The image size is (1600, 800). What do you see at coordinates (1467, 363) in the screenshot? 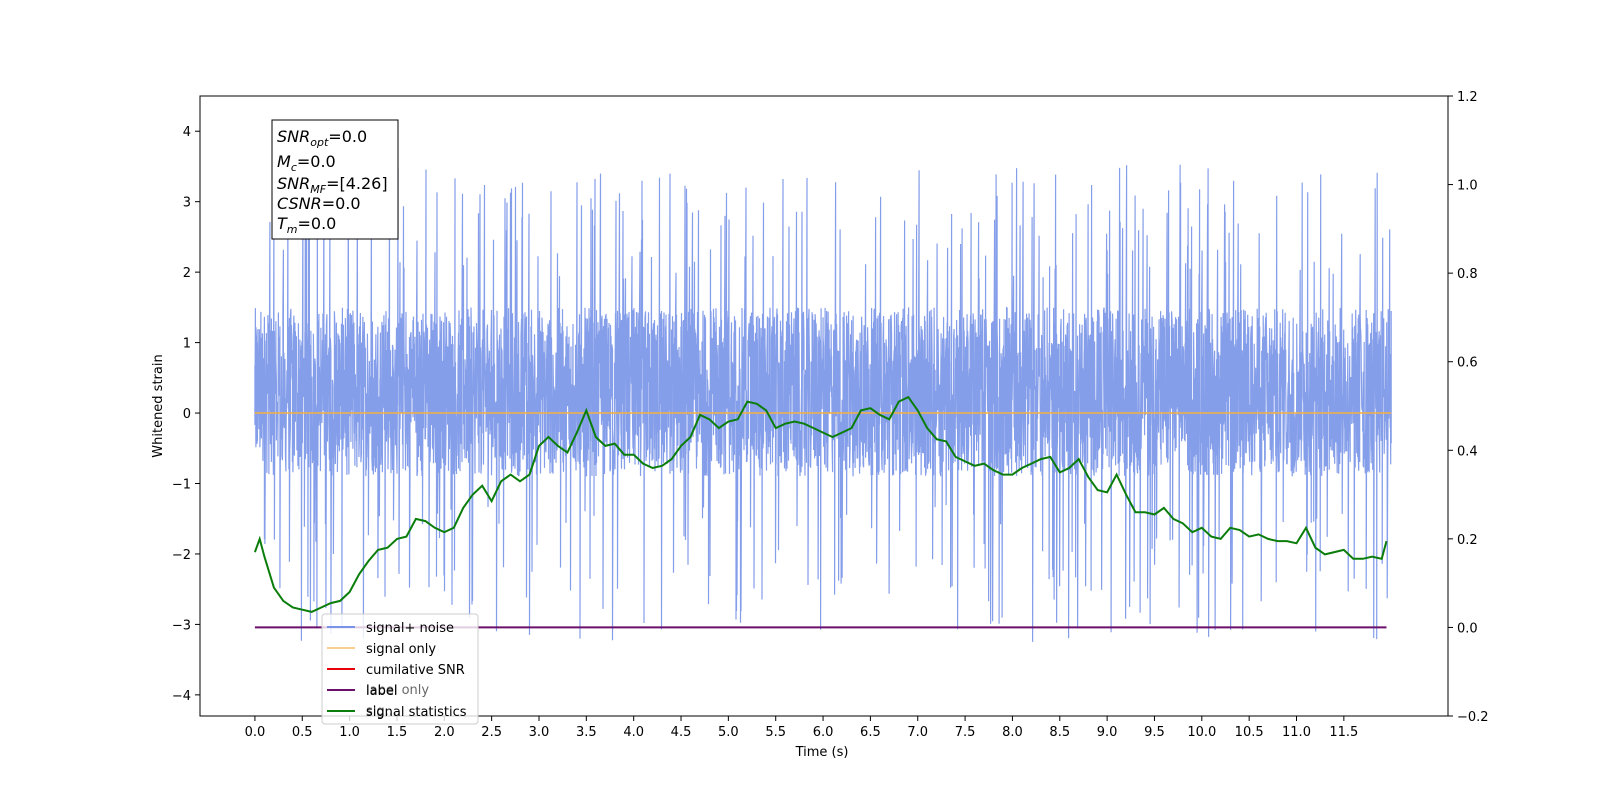
I see `y2-tick-label: 0.6` at bounding box center [1467, 363].